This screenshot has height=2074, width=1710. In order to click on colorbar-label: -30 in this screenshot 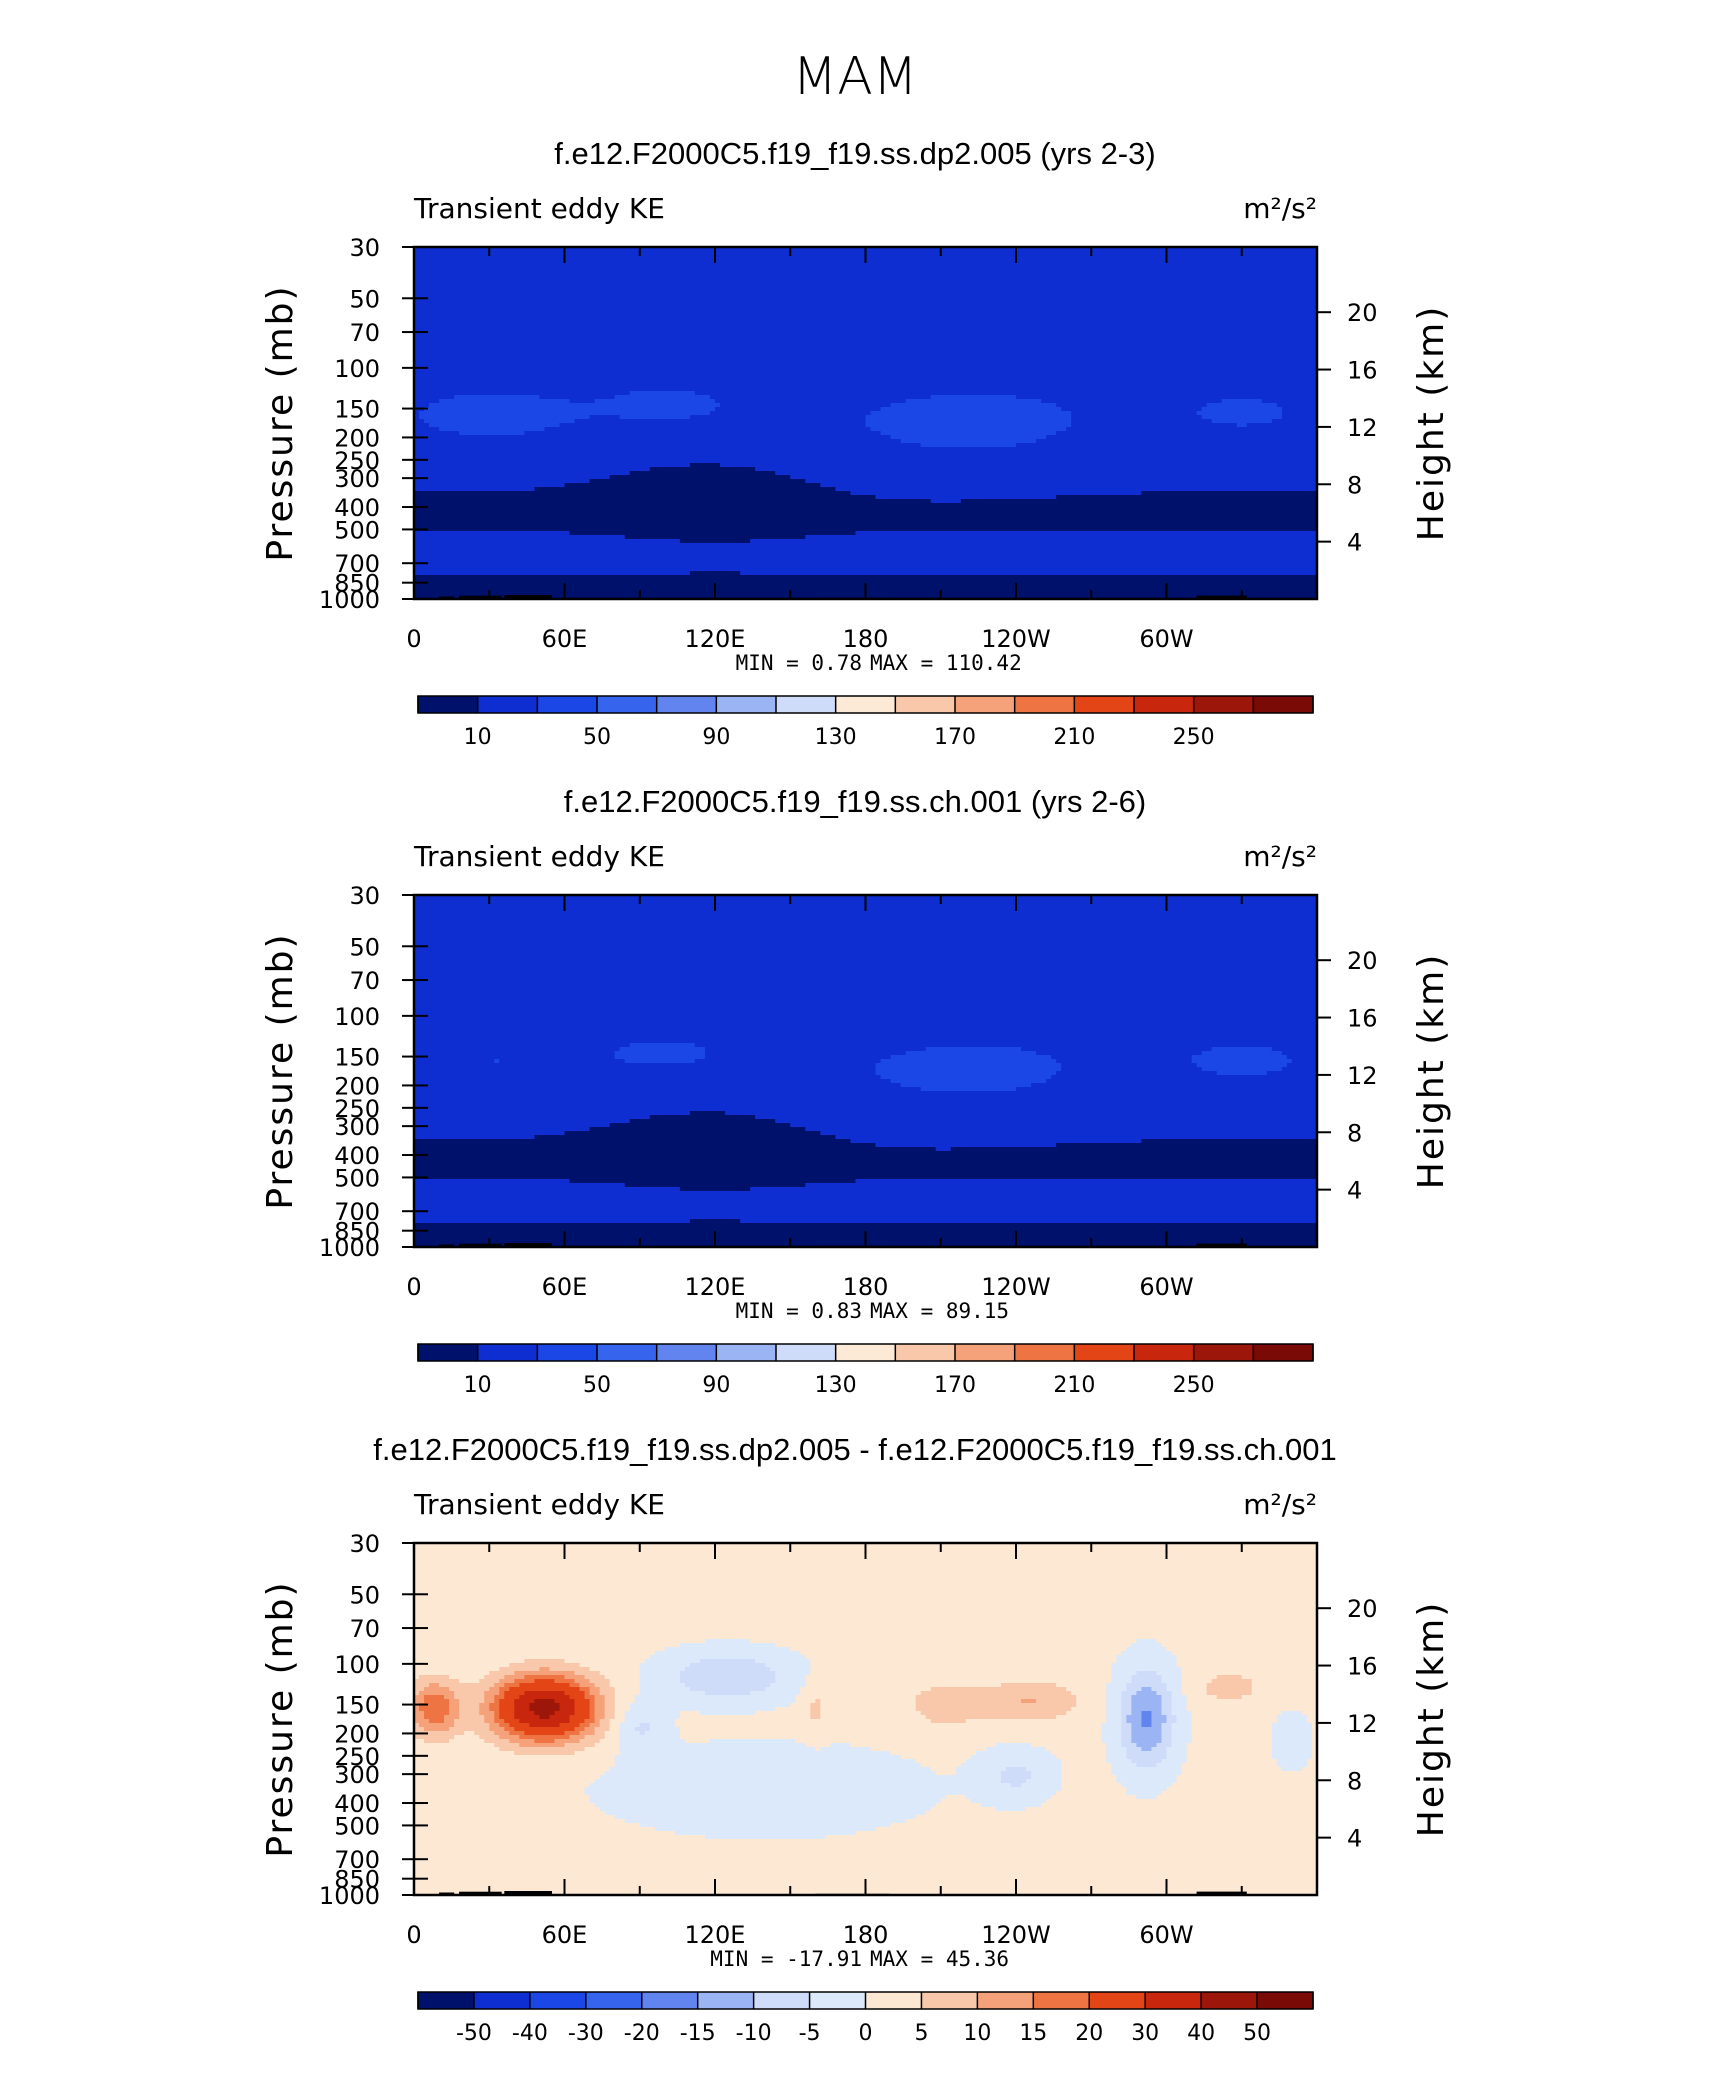, I will do `click(586, 2033)`.